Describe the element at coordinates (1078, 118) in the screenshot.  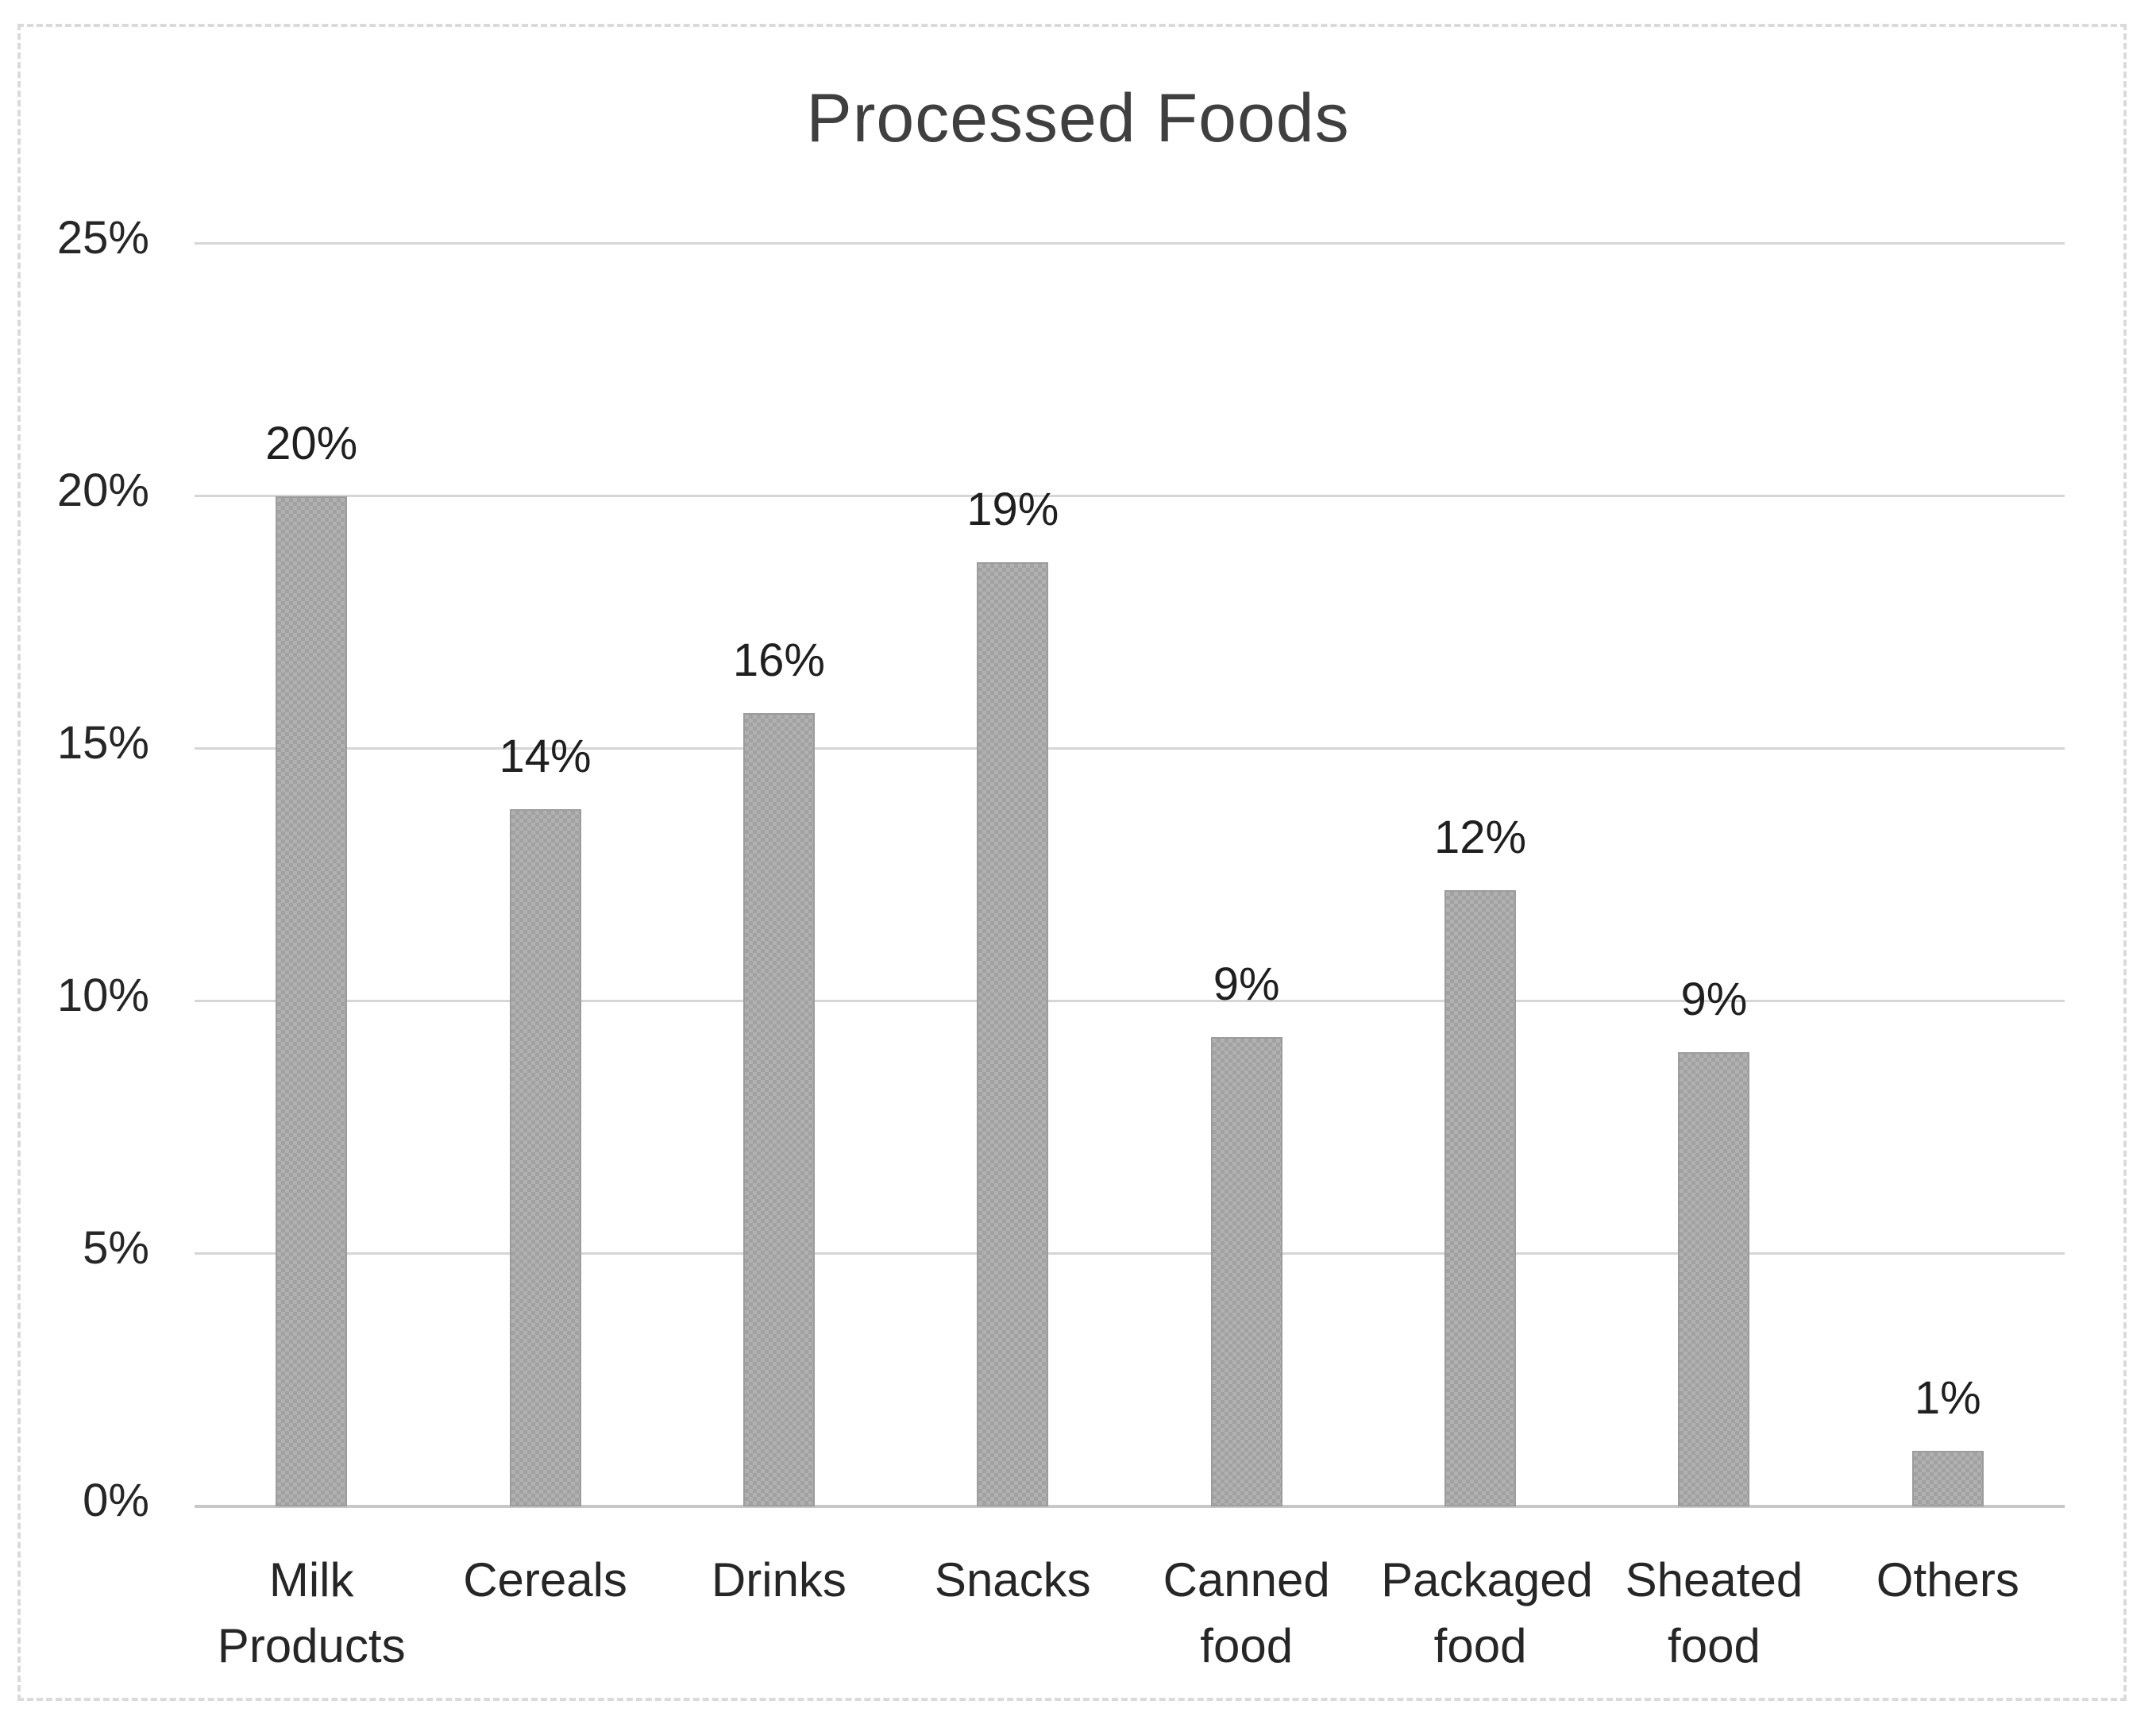
I see `chart-title: Processed Foods` at that location.